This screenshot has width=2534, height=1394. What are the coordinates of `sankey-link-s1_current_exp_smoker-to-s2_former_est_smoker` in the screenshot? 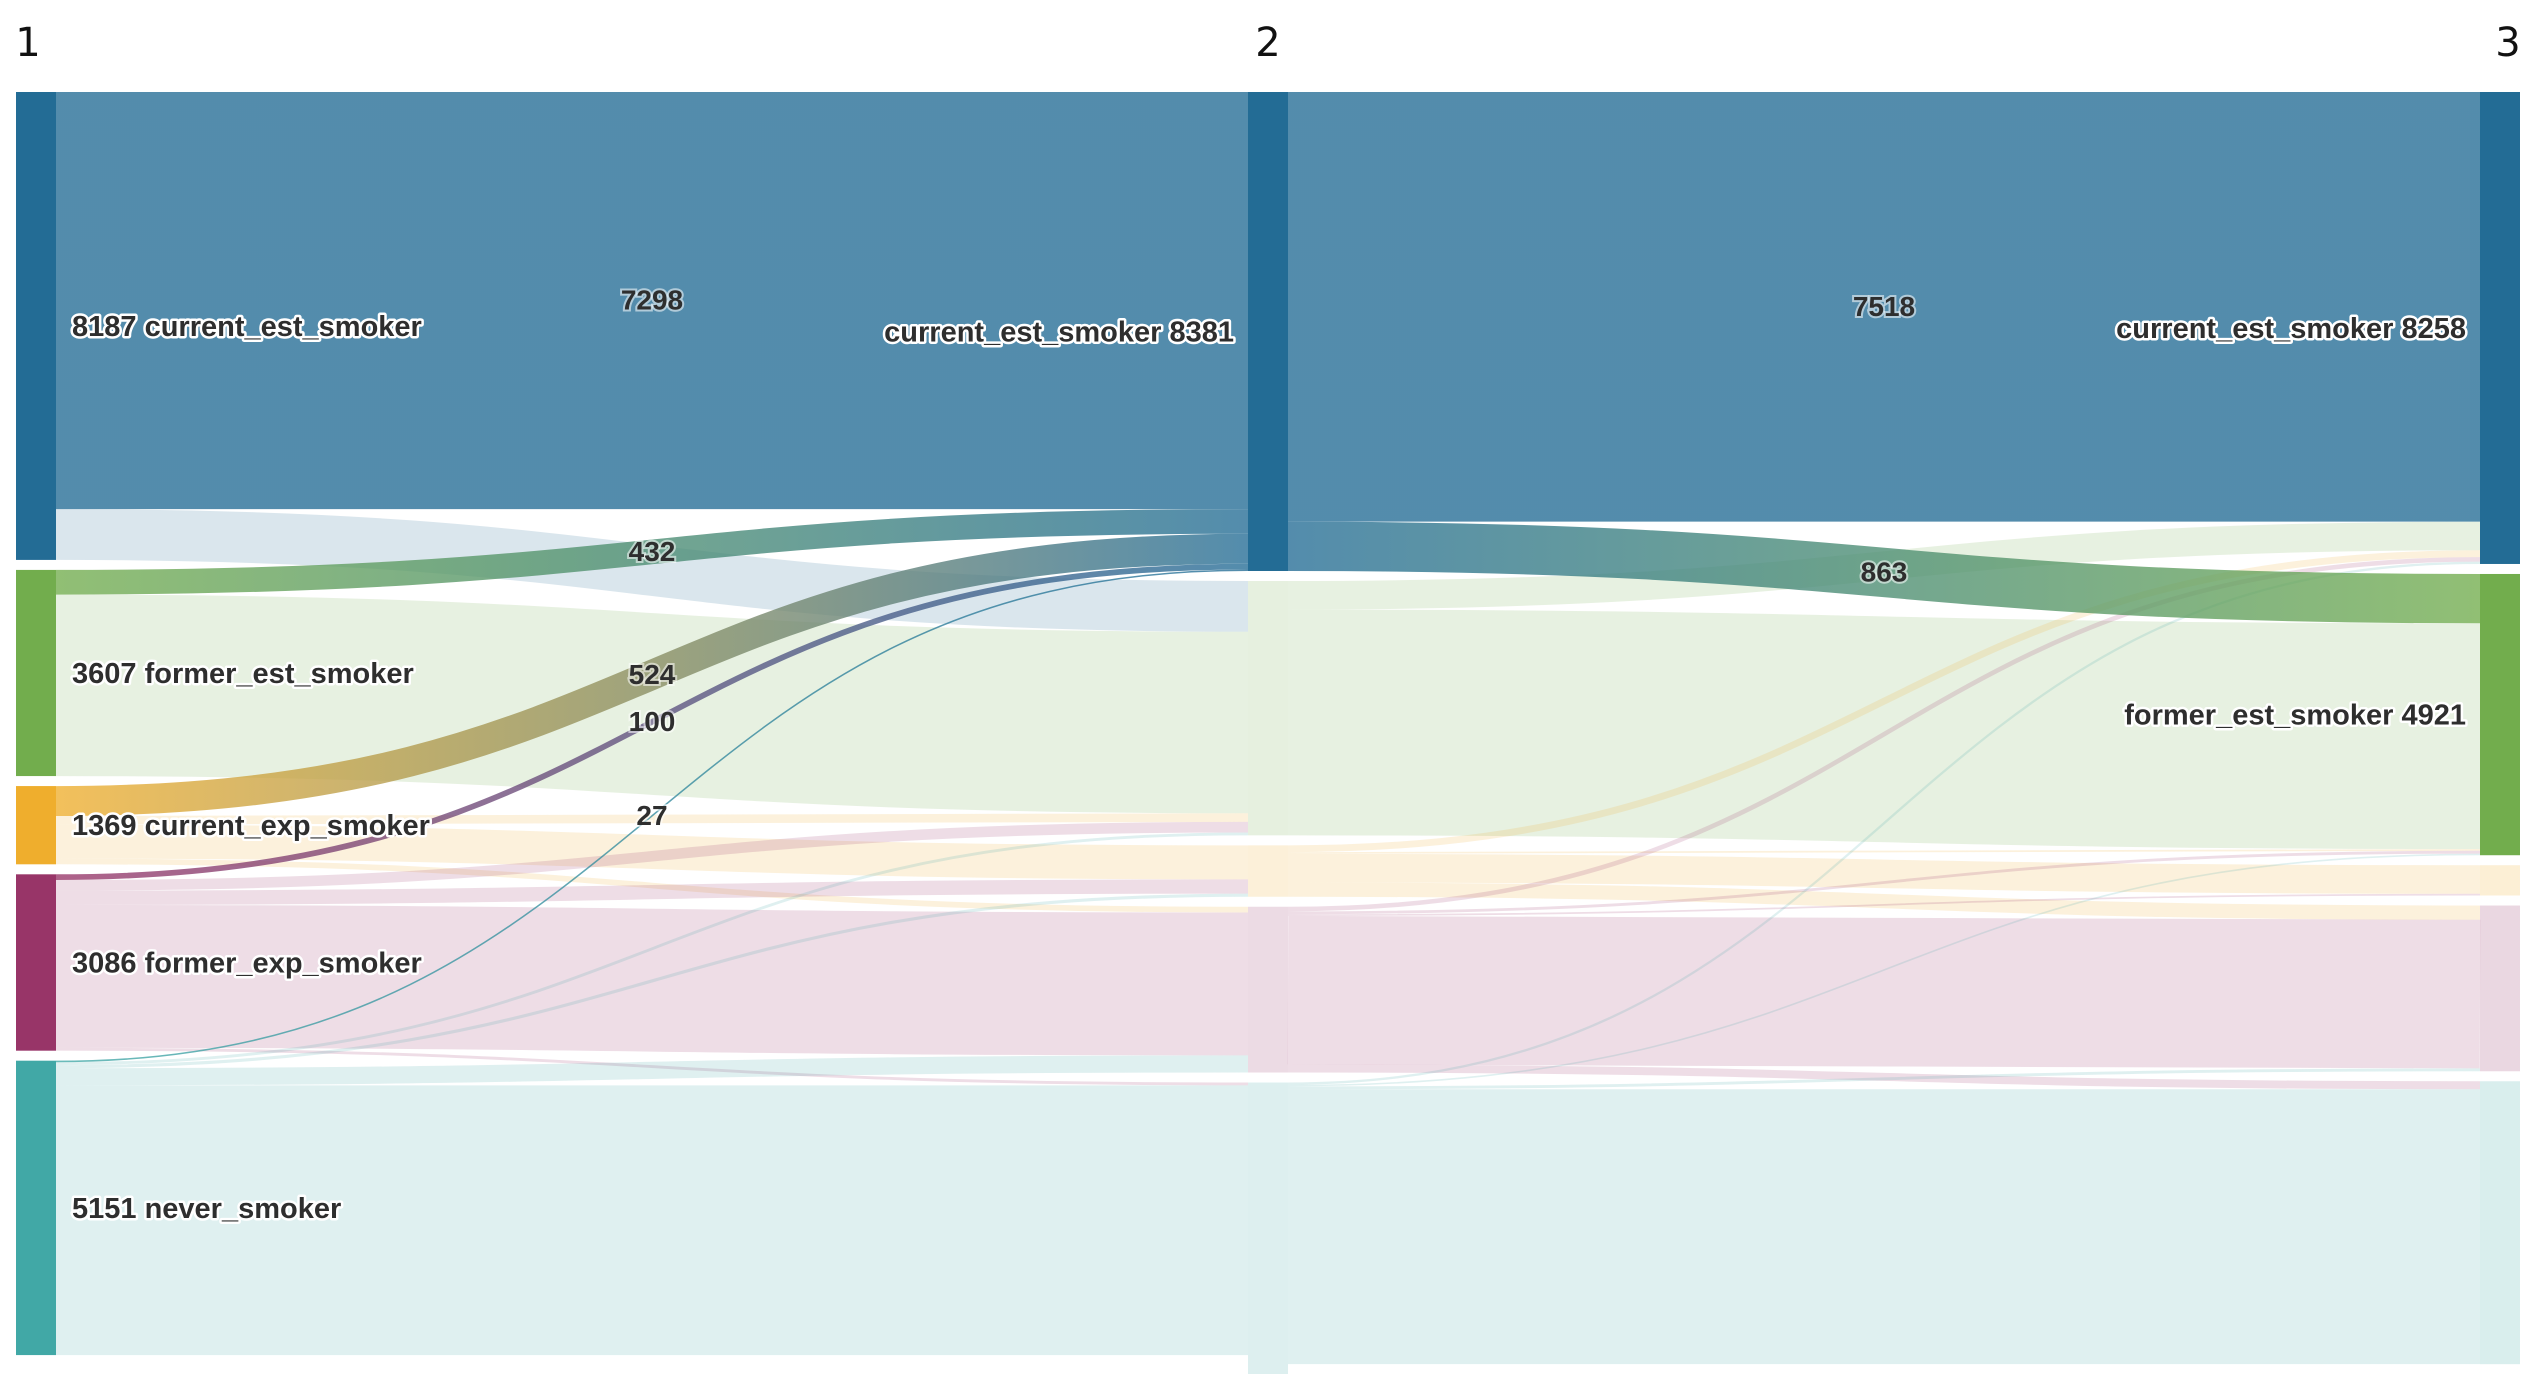 It's located at (652, 819).